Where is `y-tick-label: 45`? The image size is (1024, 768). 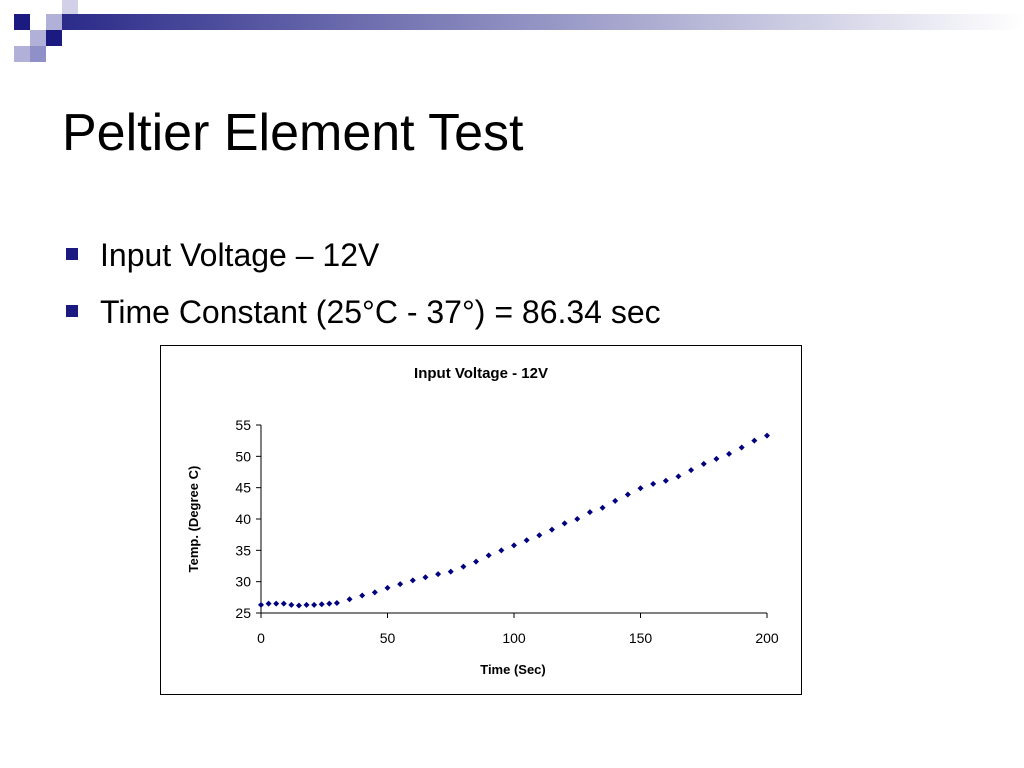
y-tick-label: 45 is located at coordinates (243, 488).